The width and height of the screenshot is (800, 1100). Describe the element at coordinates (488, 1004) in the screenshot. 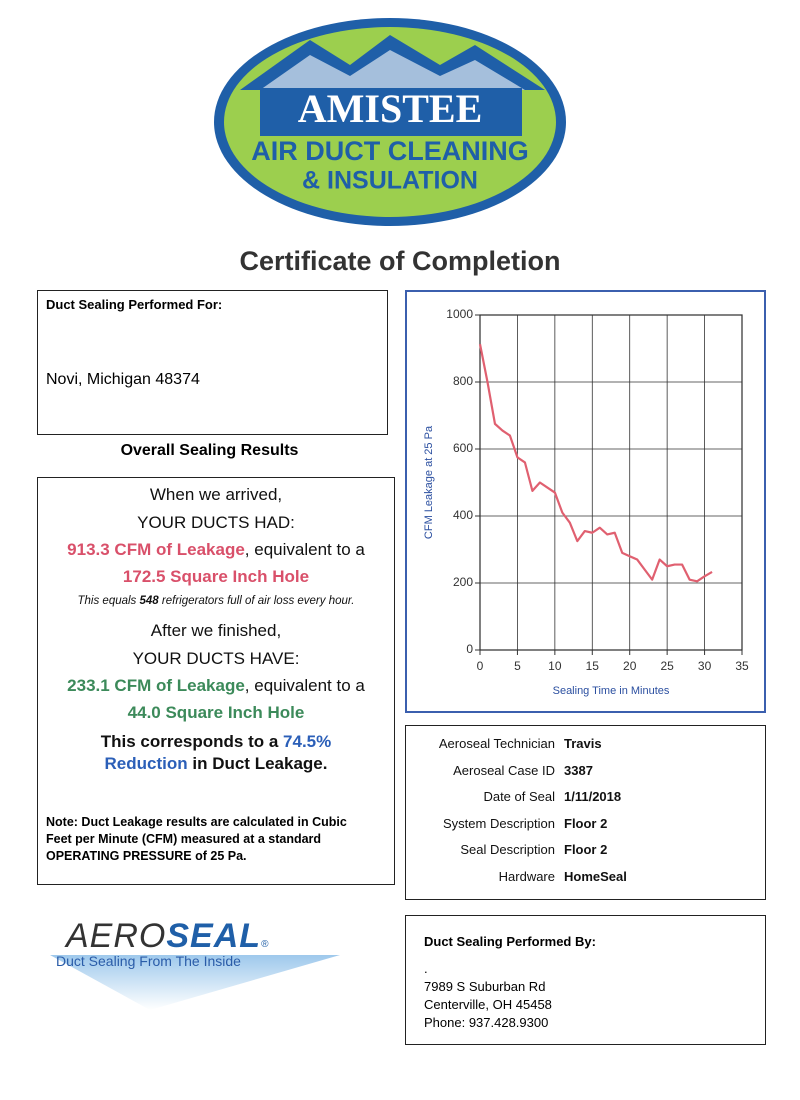

I see `contractor-city: Centerville, OH 45458` at that location.